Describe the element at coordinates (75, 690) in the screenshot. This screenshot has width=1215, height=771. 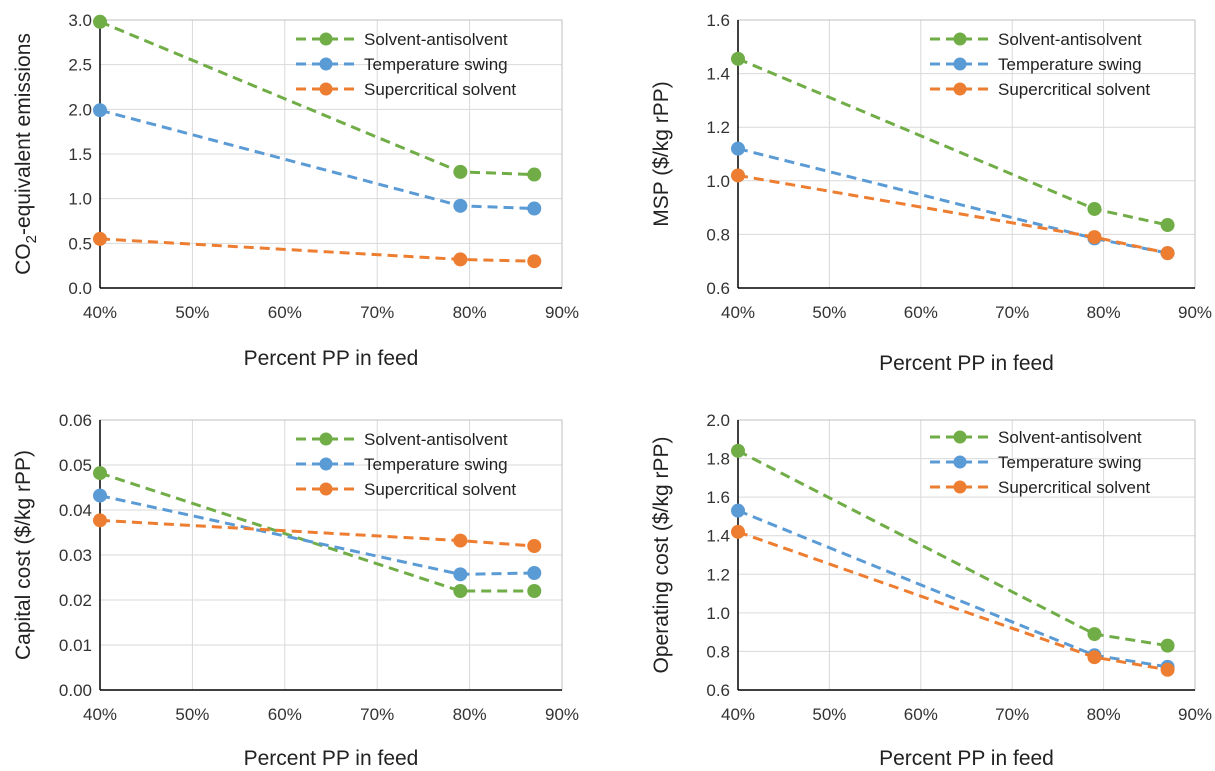
I see `y-tick-label: 0.00` at that location.